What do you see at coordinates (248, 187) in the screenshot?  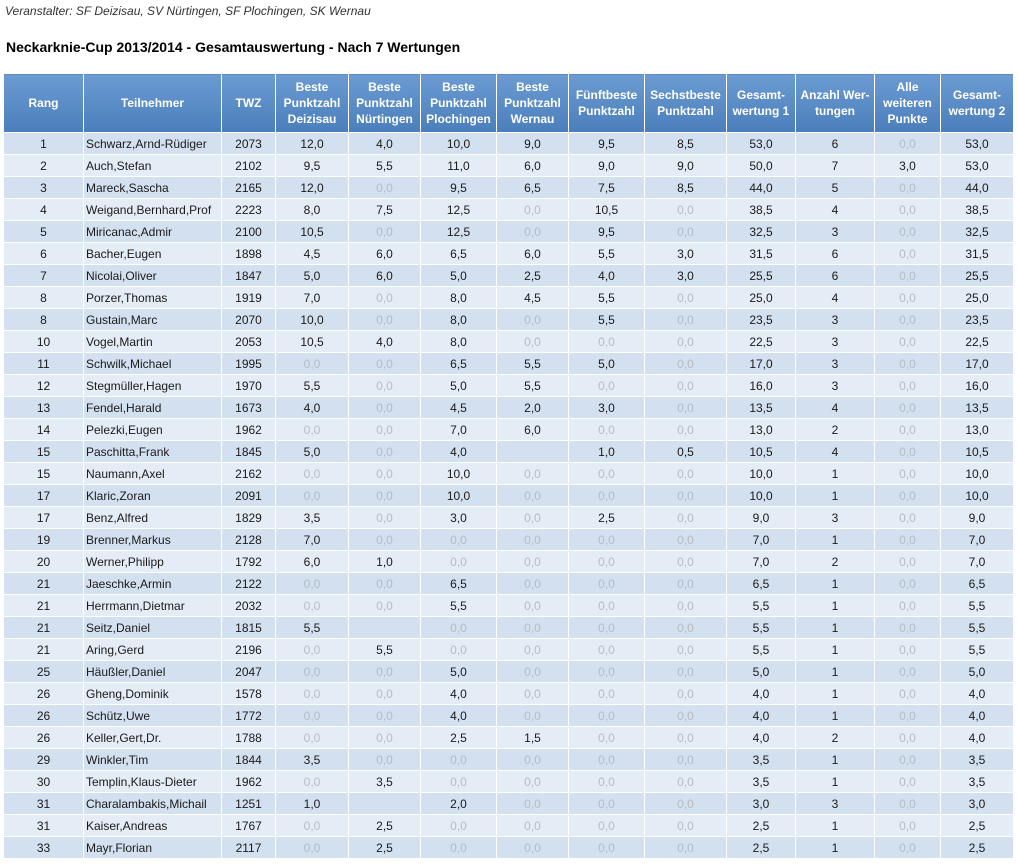 I see `table-cell: 2165` at bounding box center [248, 187].